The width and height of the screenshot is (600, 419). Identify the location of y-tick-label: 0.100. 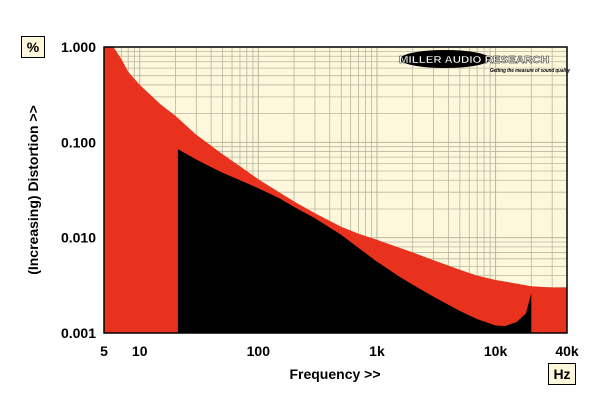
(78, 142).